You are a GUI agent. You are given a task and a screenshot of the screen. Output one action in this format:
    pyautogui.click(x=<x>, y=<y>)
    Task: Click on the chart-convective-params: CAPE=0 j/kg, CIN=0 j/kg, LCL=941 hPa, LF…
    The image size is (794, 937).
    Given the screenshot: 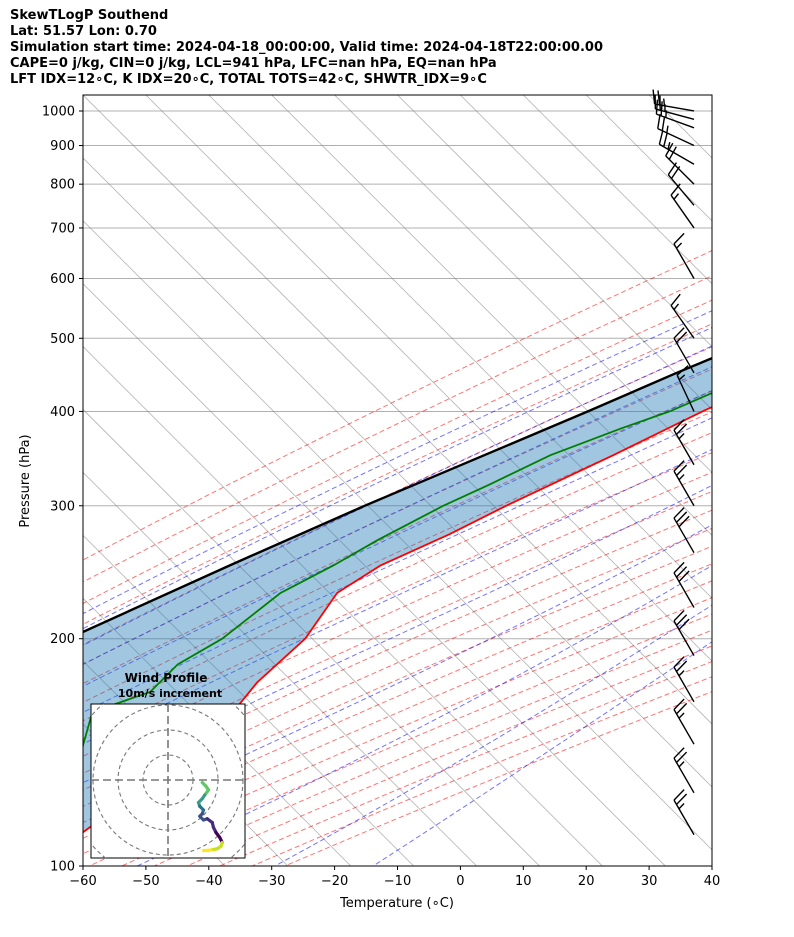 What is the action you would take?
    pyautogui.click(x=253, y=63)
    